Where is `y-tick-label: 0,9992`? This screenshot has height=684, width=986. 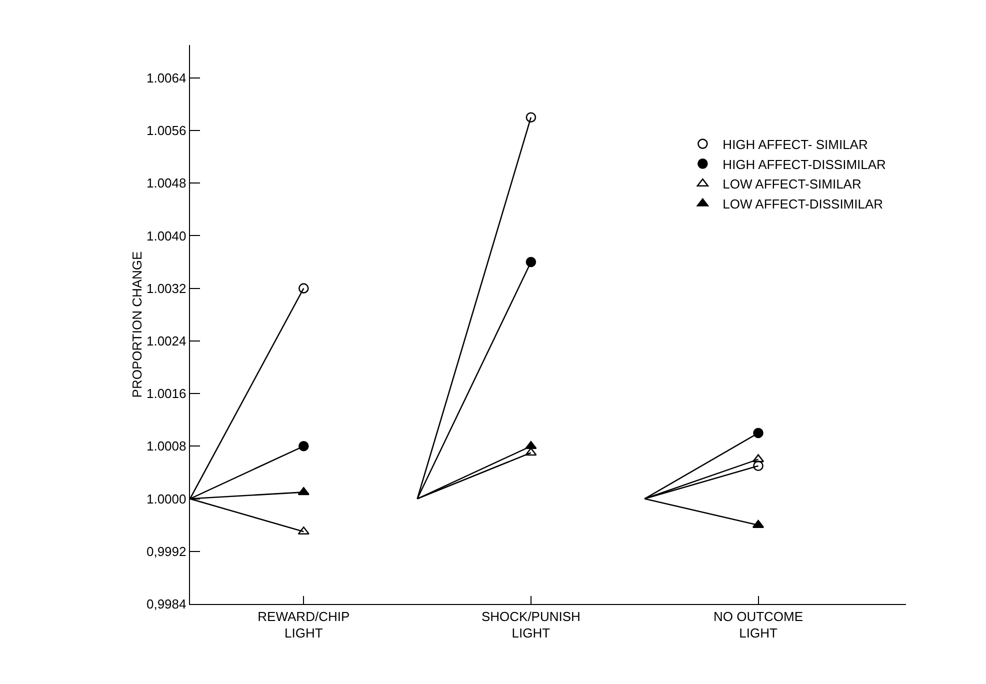 y-tick-label: 0,9992 is located at coordinates (166, 551).